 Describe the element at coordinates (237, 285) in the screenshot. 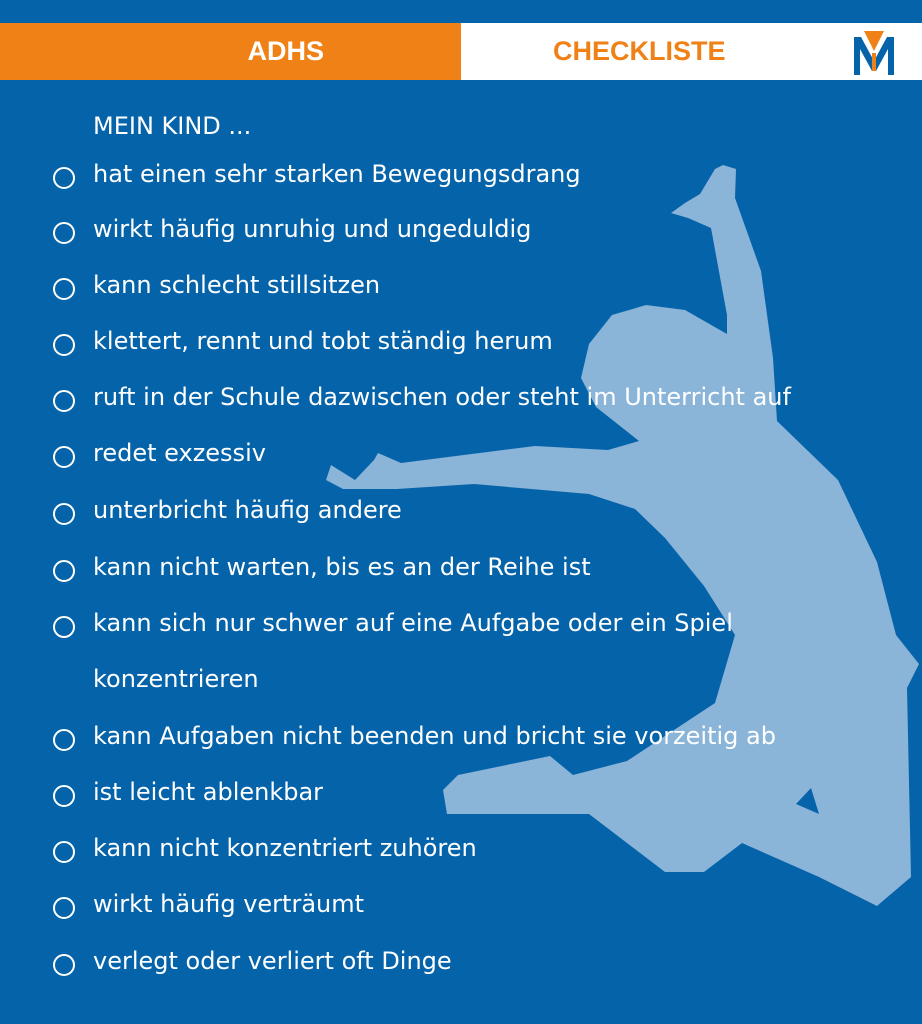

I see `checklist-item-text: kann schlecht stillsitzen` at that location.